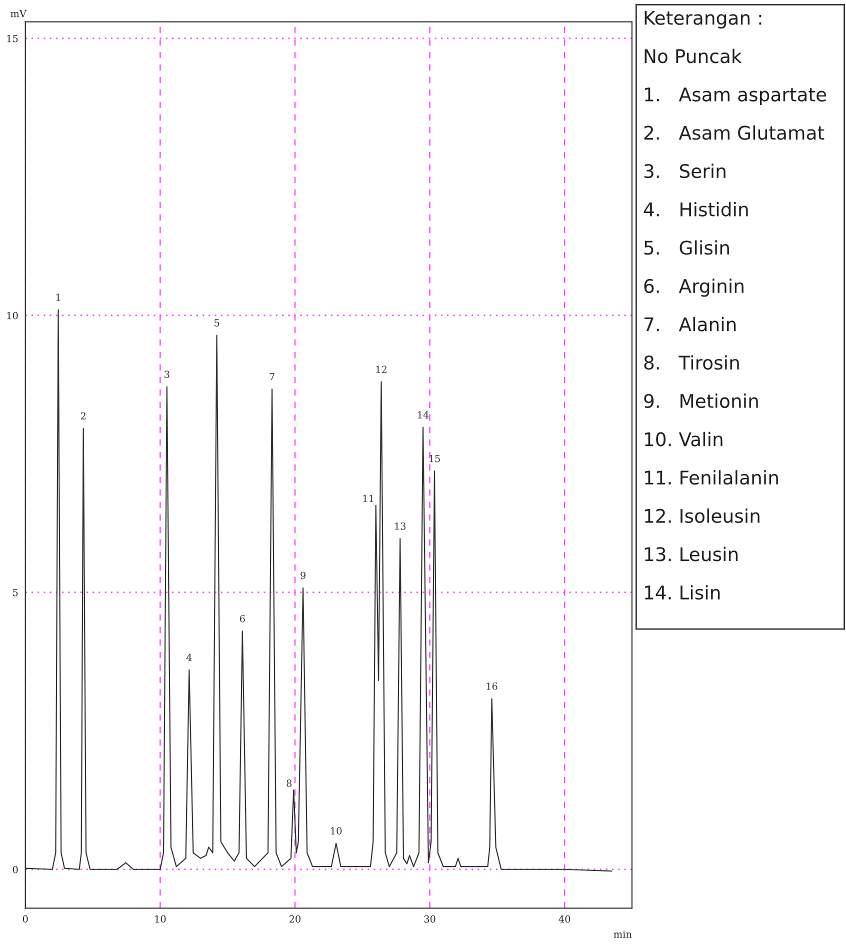 This screenshot has width=846, height=946. Describe the element at coordinates (564, 919) in the screenshot. I see `x-tick-label: 40` at that location.